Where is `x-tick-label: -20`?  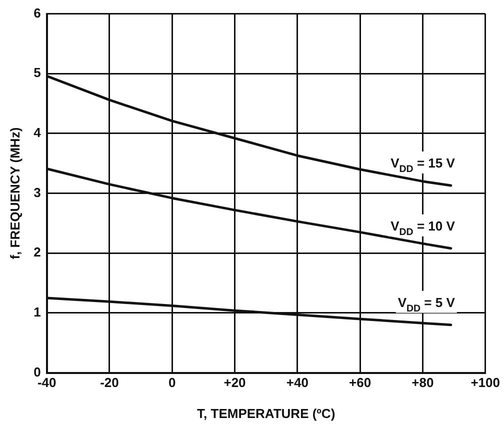
x-tick-label: -20 is located at coordinates (109, 382).